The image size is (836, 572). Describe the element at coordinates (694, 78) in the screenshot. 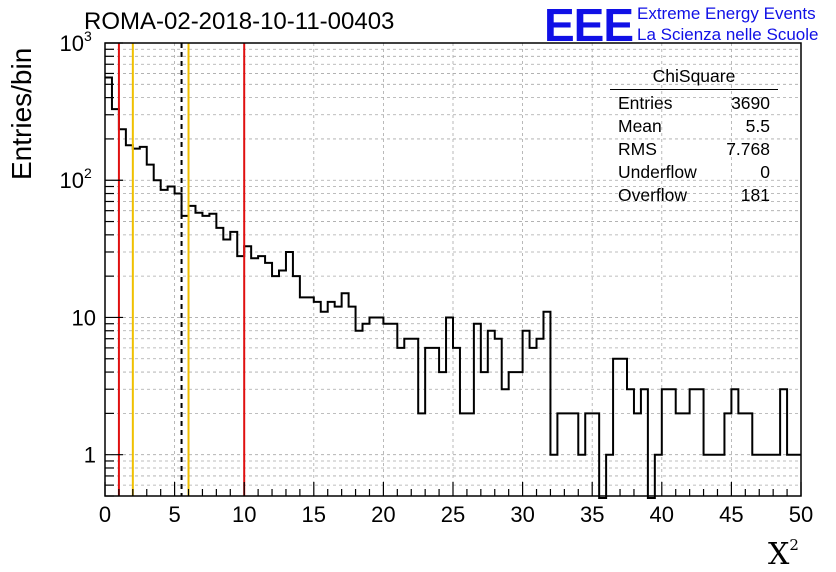

I see `stats-name: ChiSquare` at that location.